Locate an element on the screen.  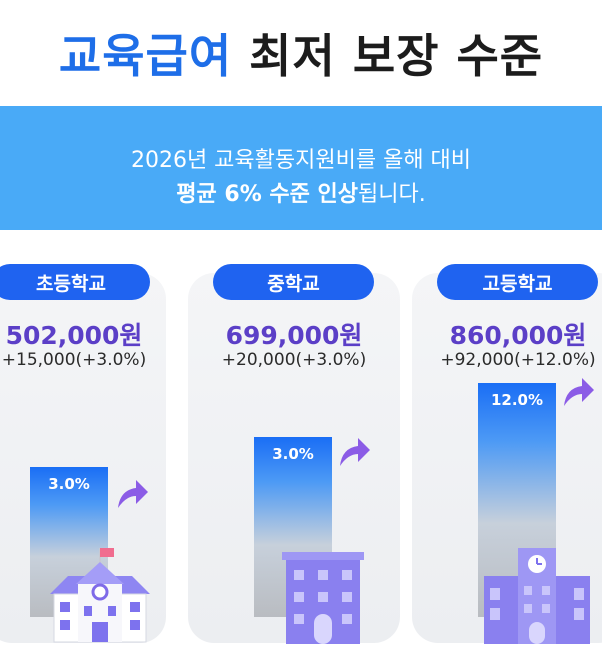
label-pill-elementary: 초등학교 is located at coordinates (75, 282).